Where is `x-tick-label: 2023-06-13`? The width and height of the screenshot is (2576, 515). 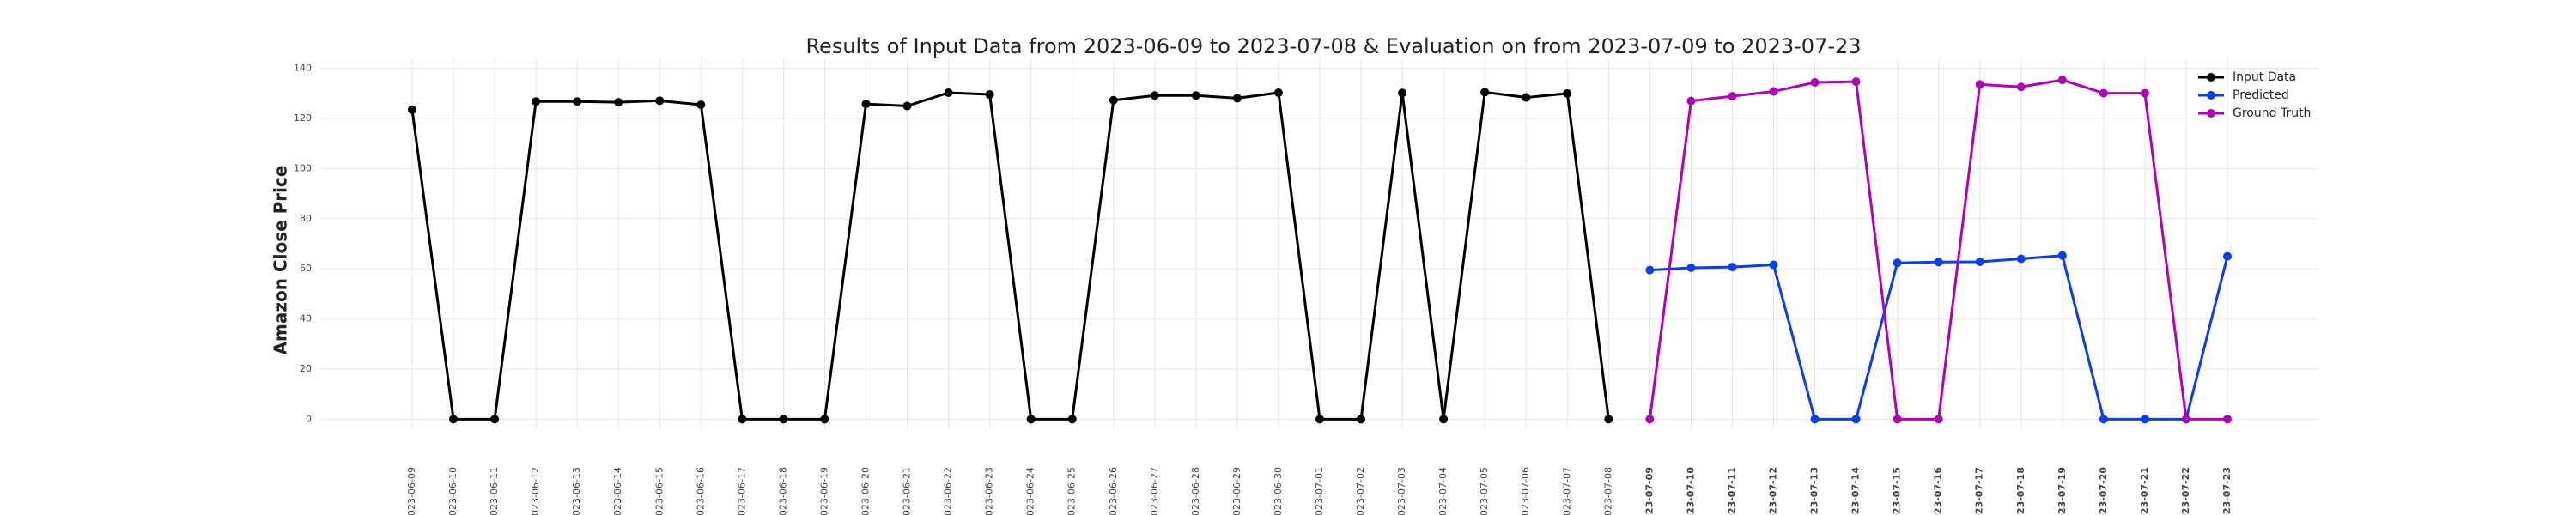
x-tick-label: 2023-06-13 is located at coordinates (576, 491).